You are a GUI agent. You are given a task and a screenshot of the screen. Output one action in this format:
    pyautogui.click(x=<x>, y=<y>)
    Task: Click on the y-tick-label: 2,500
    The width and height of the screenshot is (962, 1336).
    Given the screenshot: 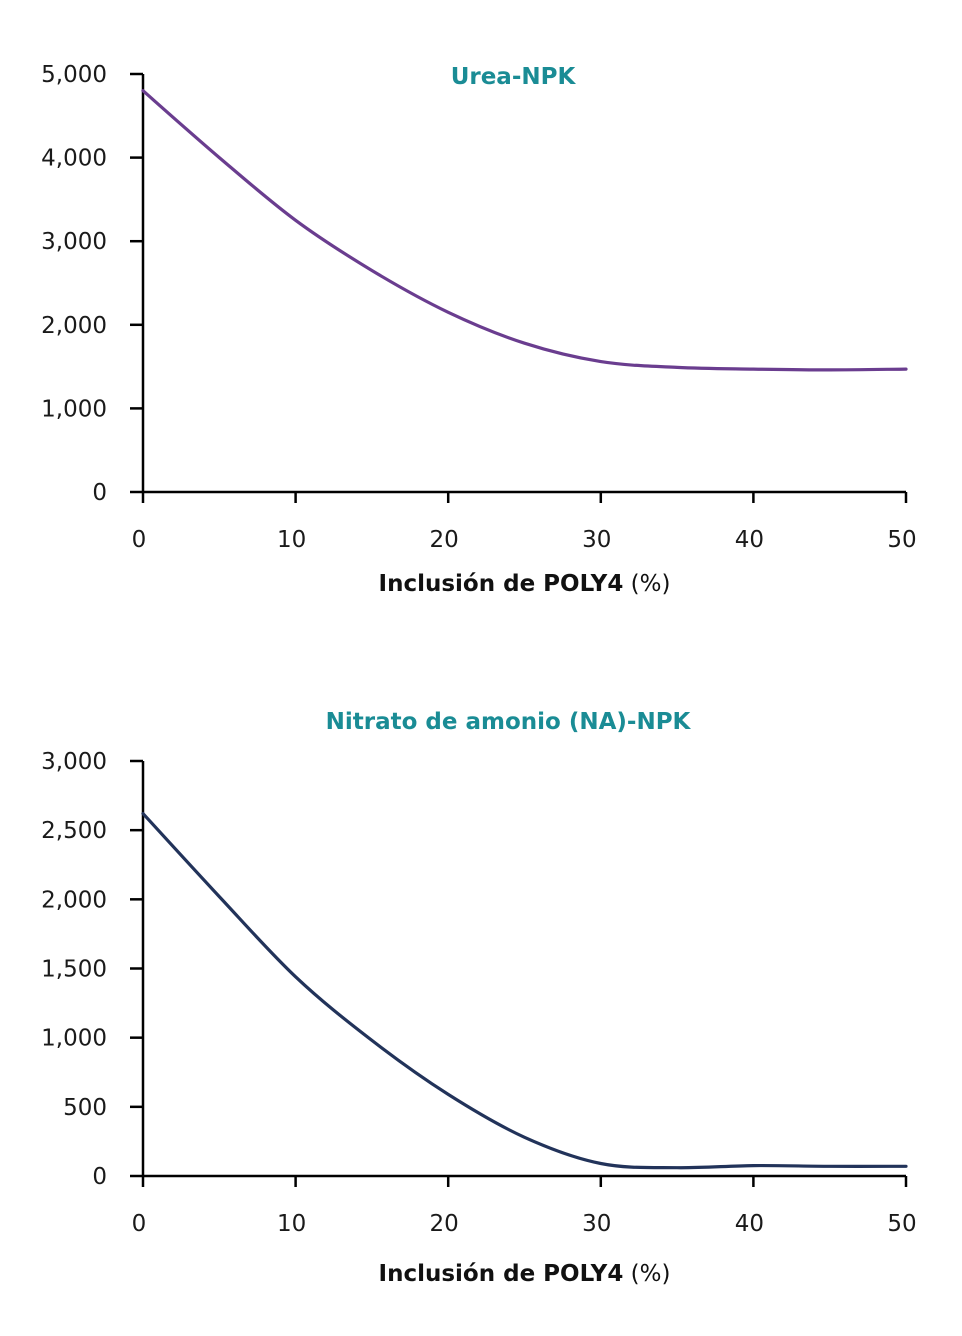 What is the action you would take?
    pyautogui.click(x=74, y=831)
    